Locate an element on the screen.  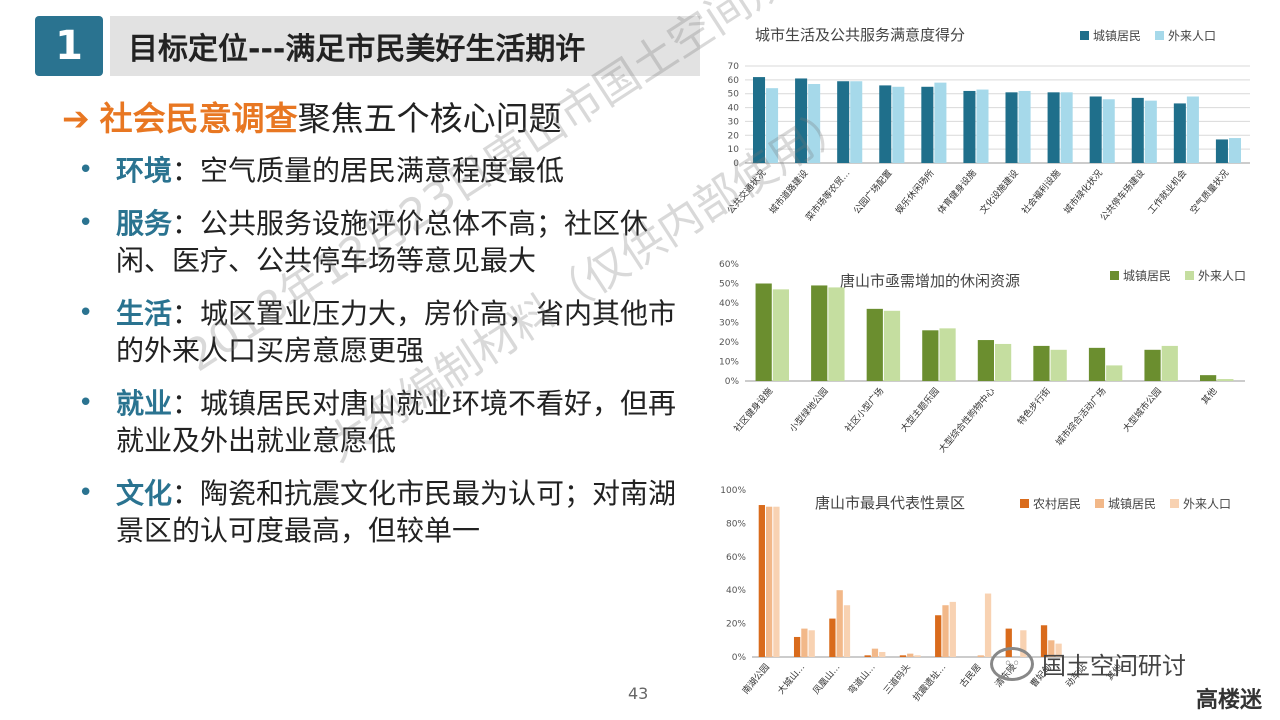
bullet-text: ：空气质量的居民满意程度最低 is located at coordinates (368, 170).